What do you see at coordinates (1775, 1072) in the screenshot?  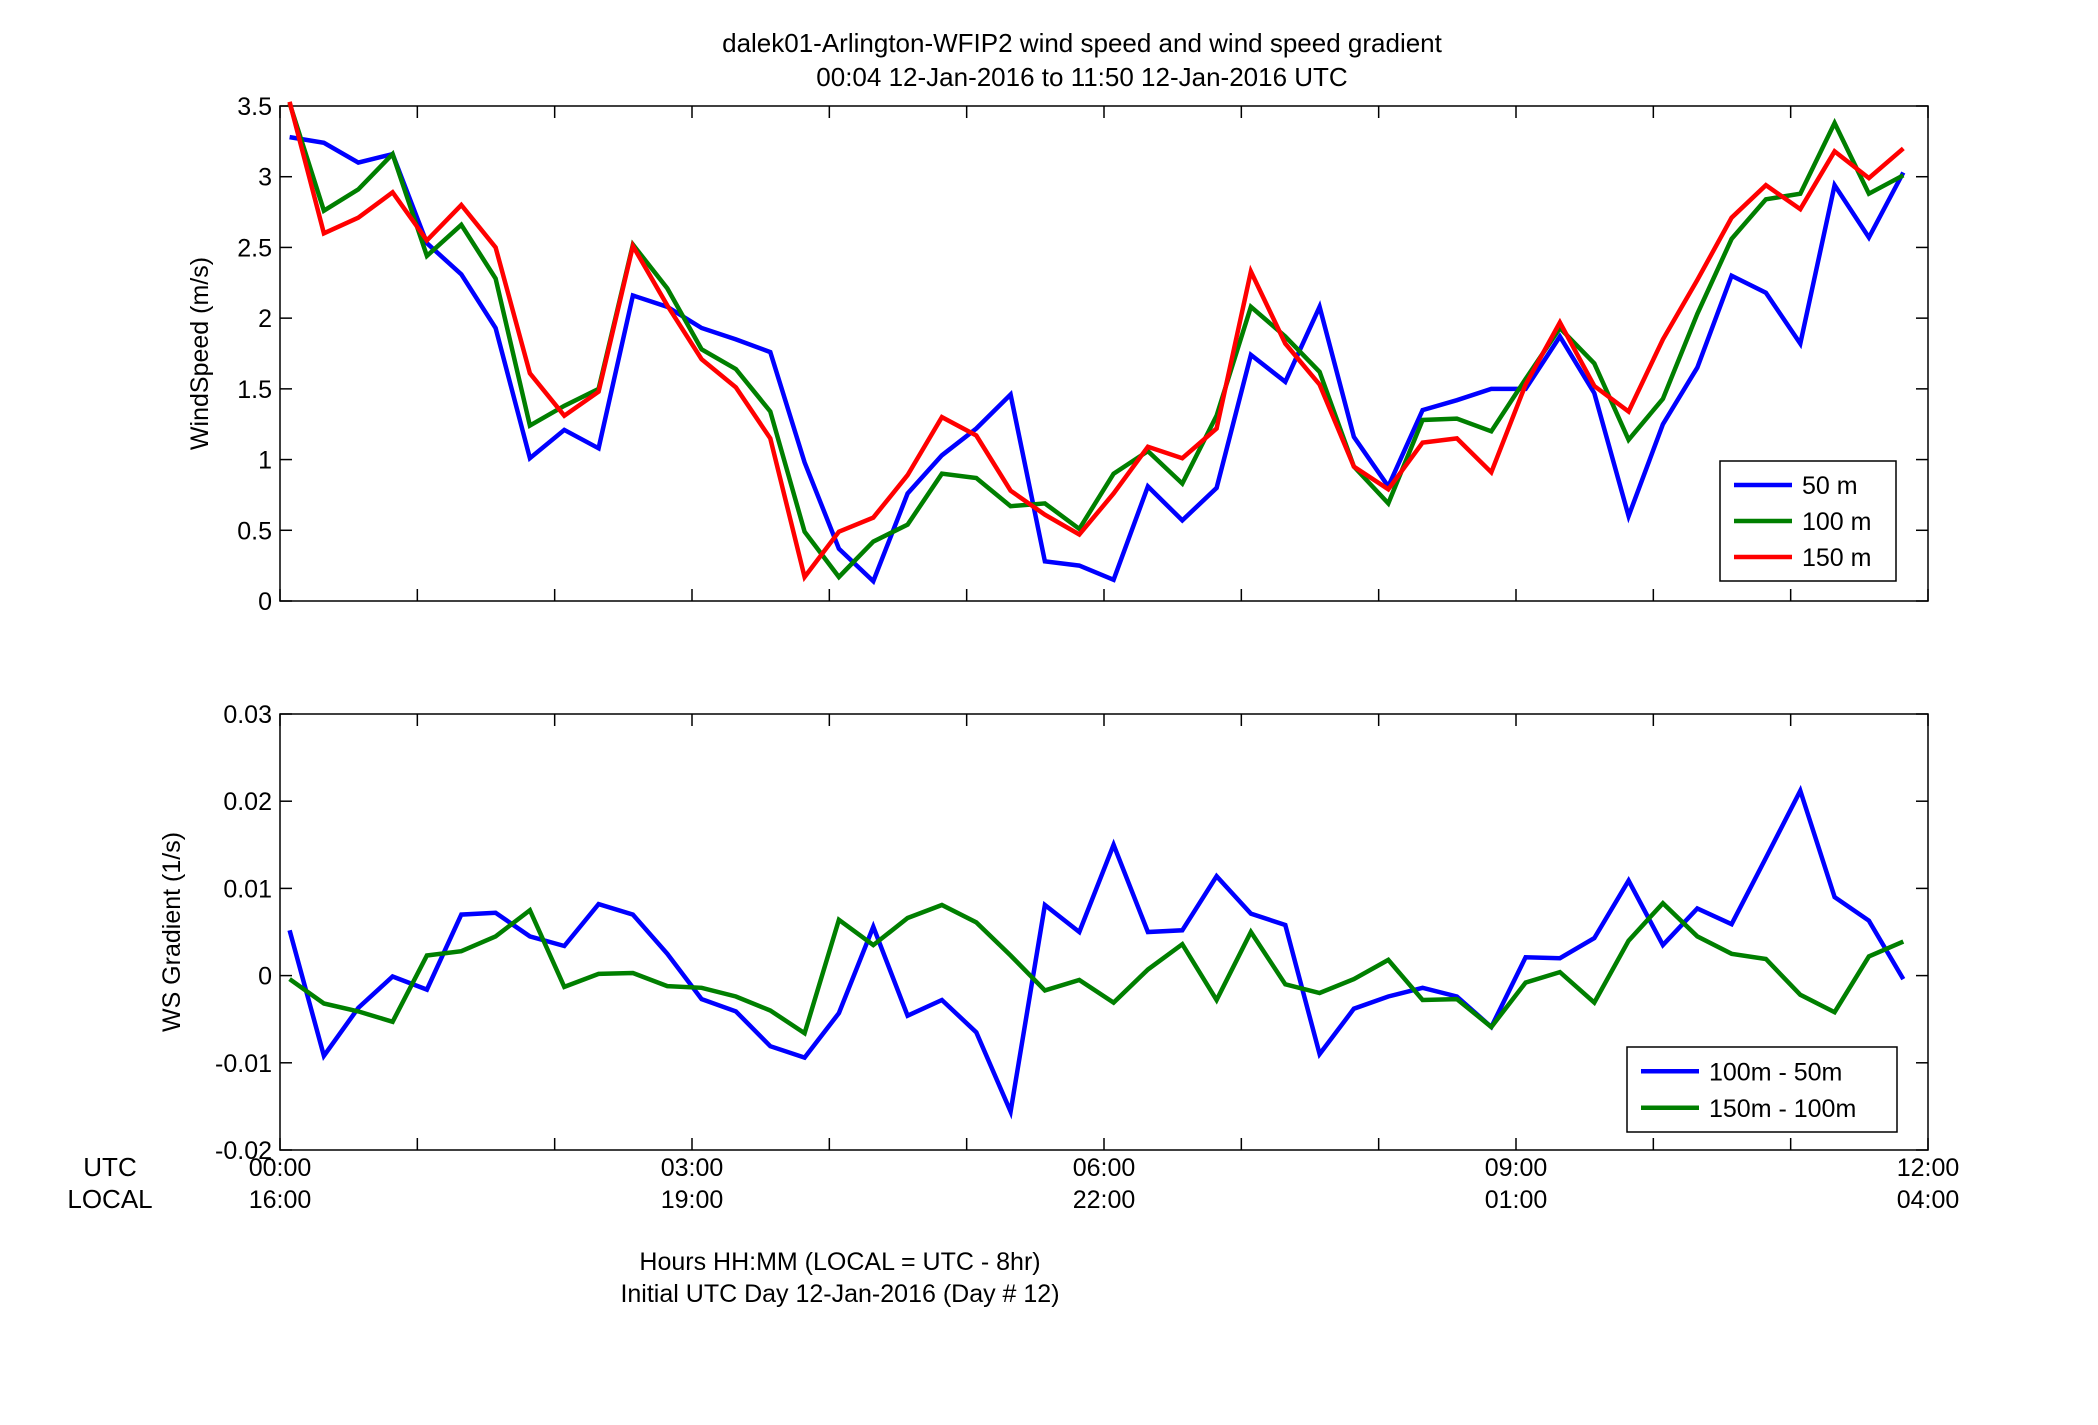 I see `legend-label: 100m - 50m` at bounding box center [1775, 1072].